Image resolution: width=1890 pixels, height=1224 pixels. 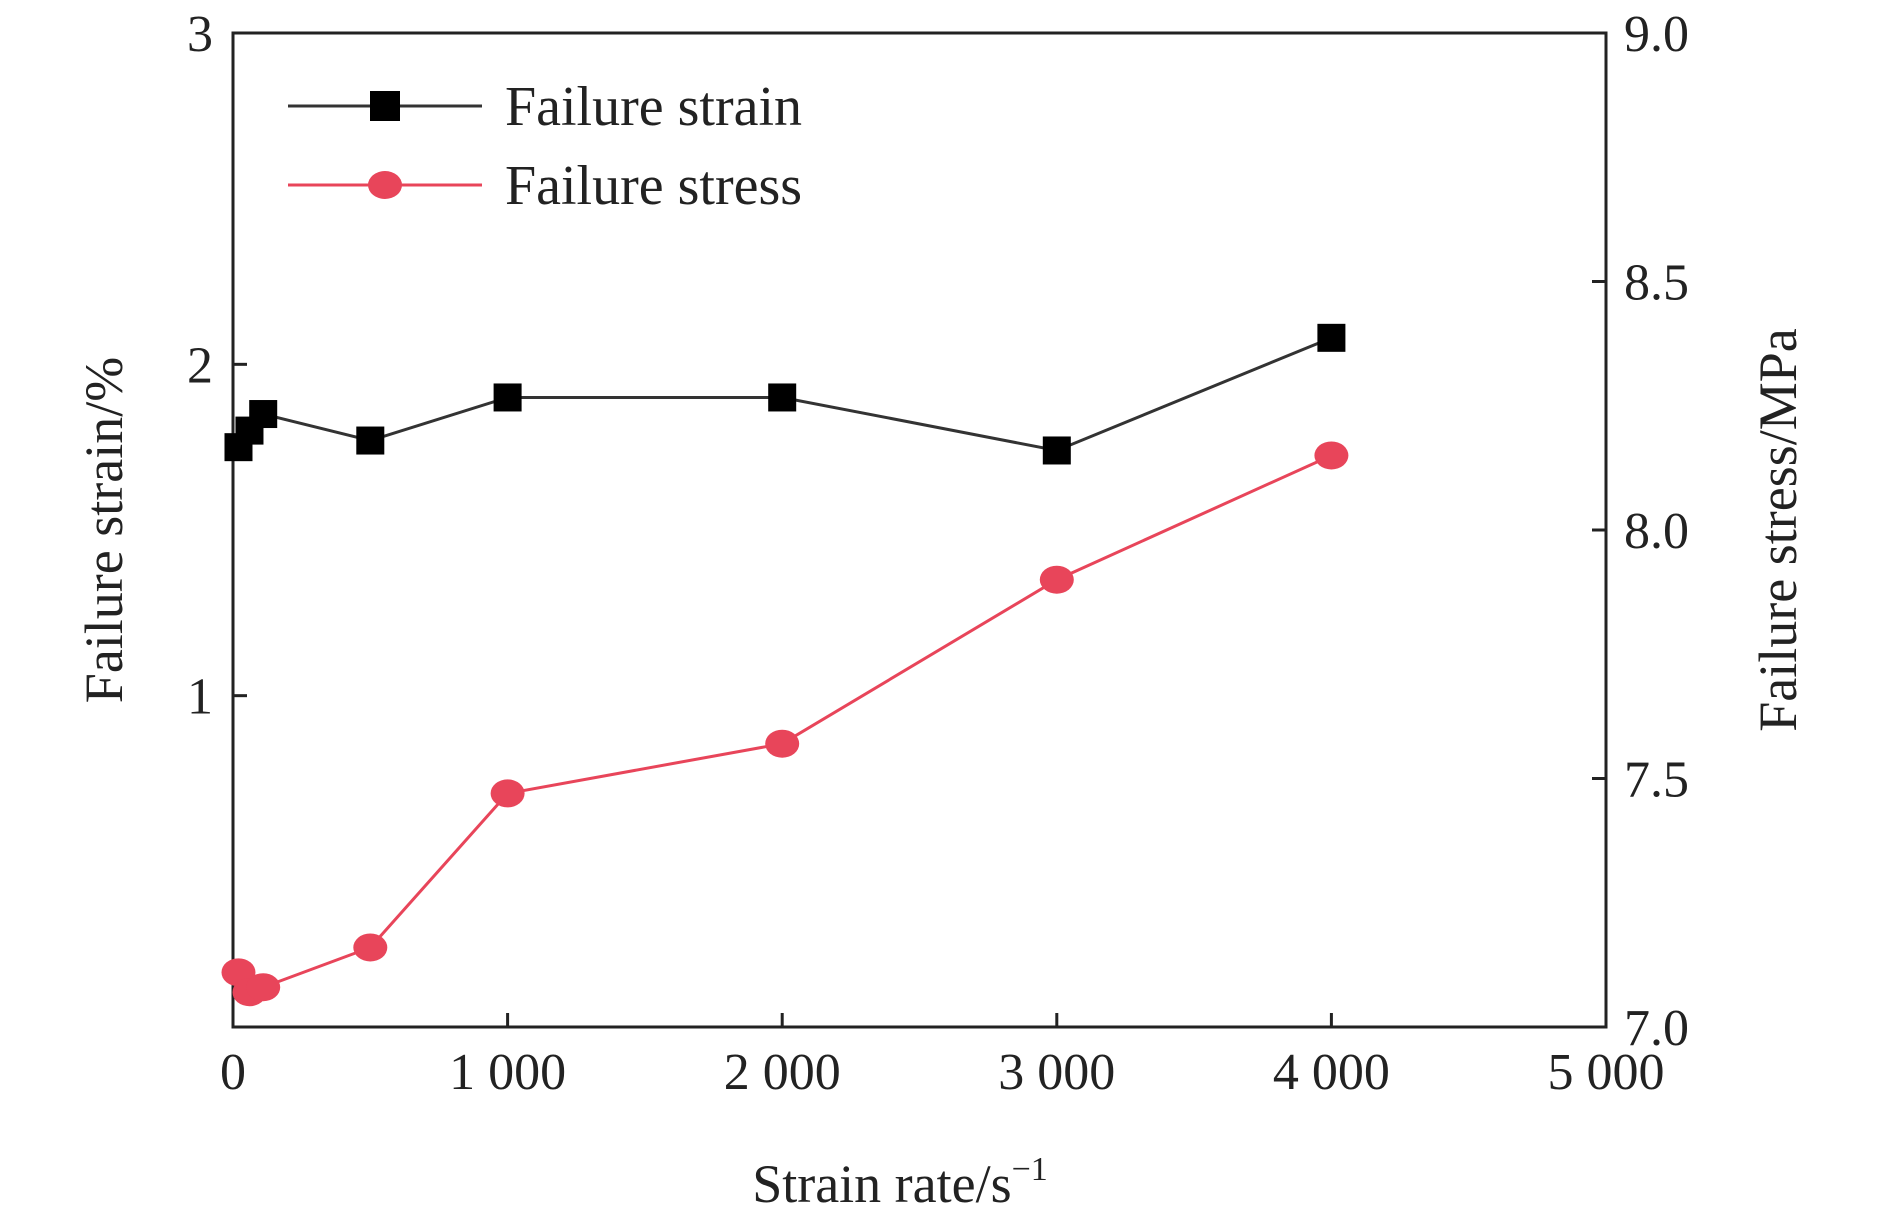 What do you see at coordinates (1656, 780) in the screenshot?
I see `y-right-tick-label: 7.5` at bounding box center [1656, 780].